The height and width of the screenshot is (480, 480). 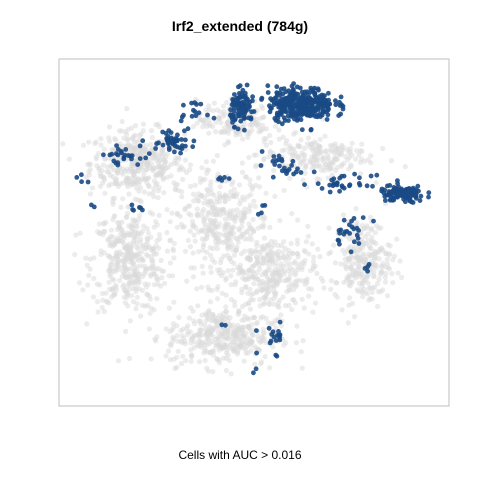 I want to click on background-point-1957, so click(x=400, y=261).